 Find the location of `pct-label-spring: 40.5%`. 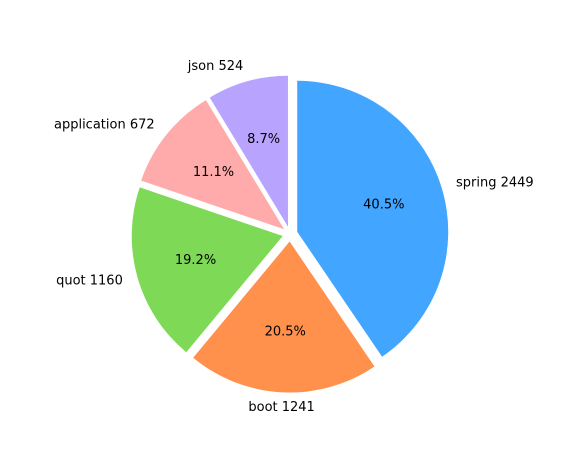

pct-label-spring: 40.5% is located at coordinates (383, 205).